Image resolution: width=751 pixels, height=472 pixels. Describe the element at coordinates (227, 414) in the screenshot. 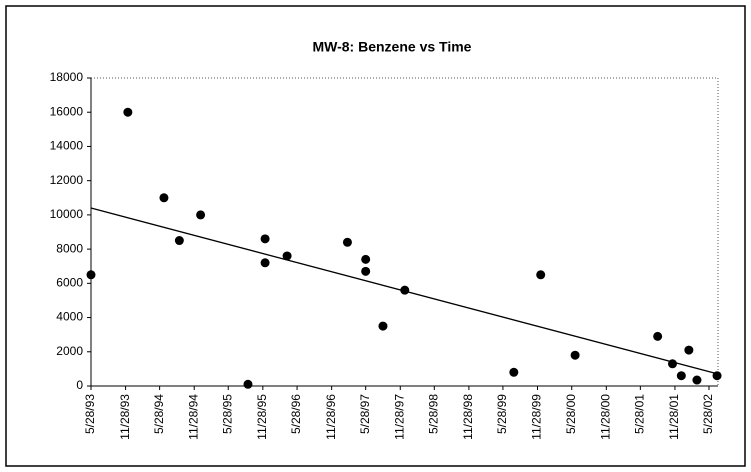

I see `x-tick-label: 5/28/95` at that location.